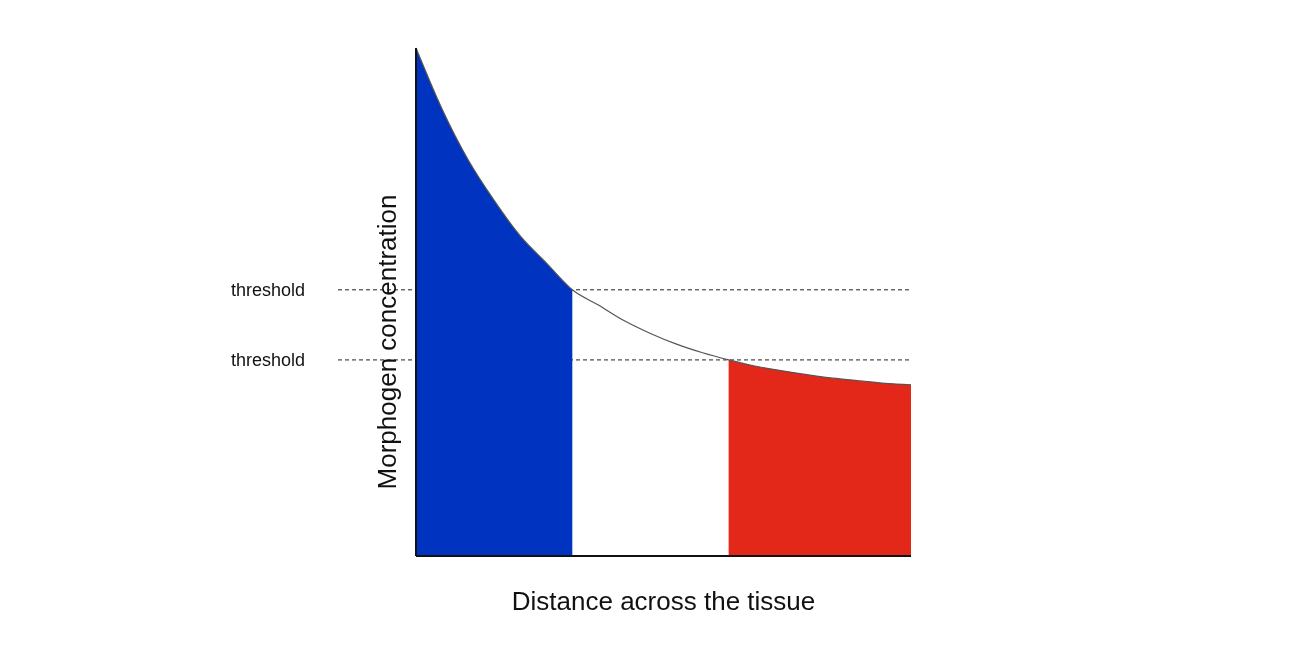 The image size is (1289, 661). Describe the element at coordinates (387, 342) in the screenshot. I see `y-axis-title: Morphogen concentration` at that location.